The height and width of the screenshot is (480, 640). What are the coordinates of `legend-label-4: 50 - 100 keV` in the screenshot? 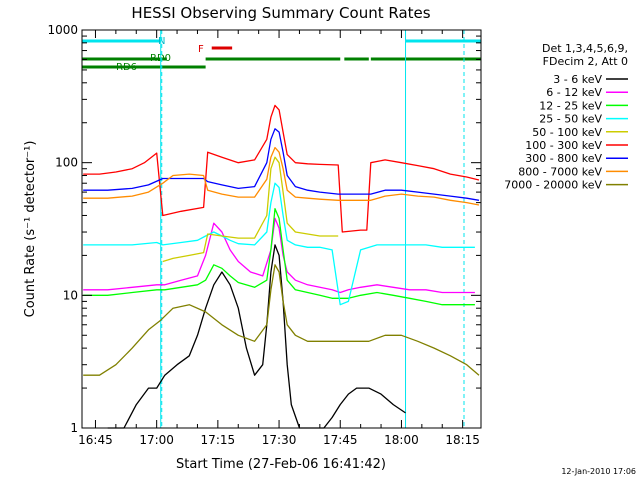 It's located at (567, 132).